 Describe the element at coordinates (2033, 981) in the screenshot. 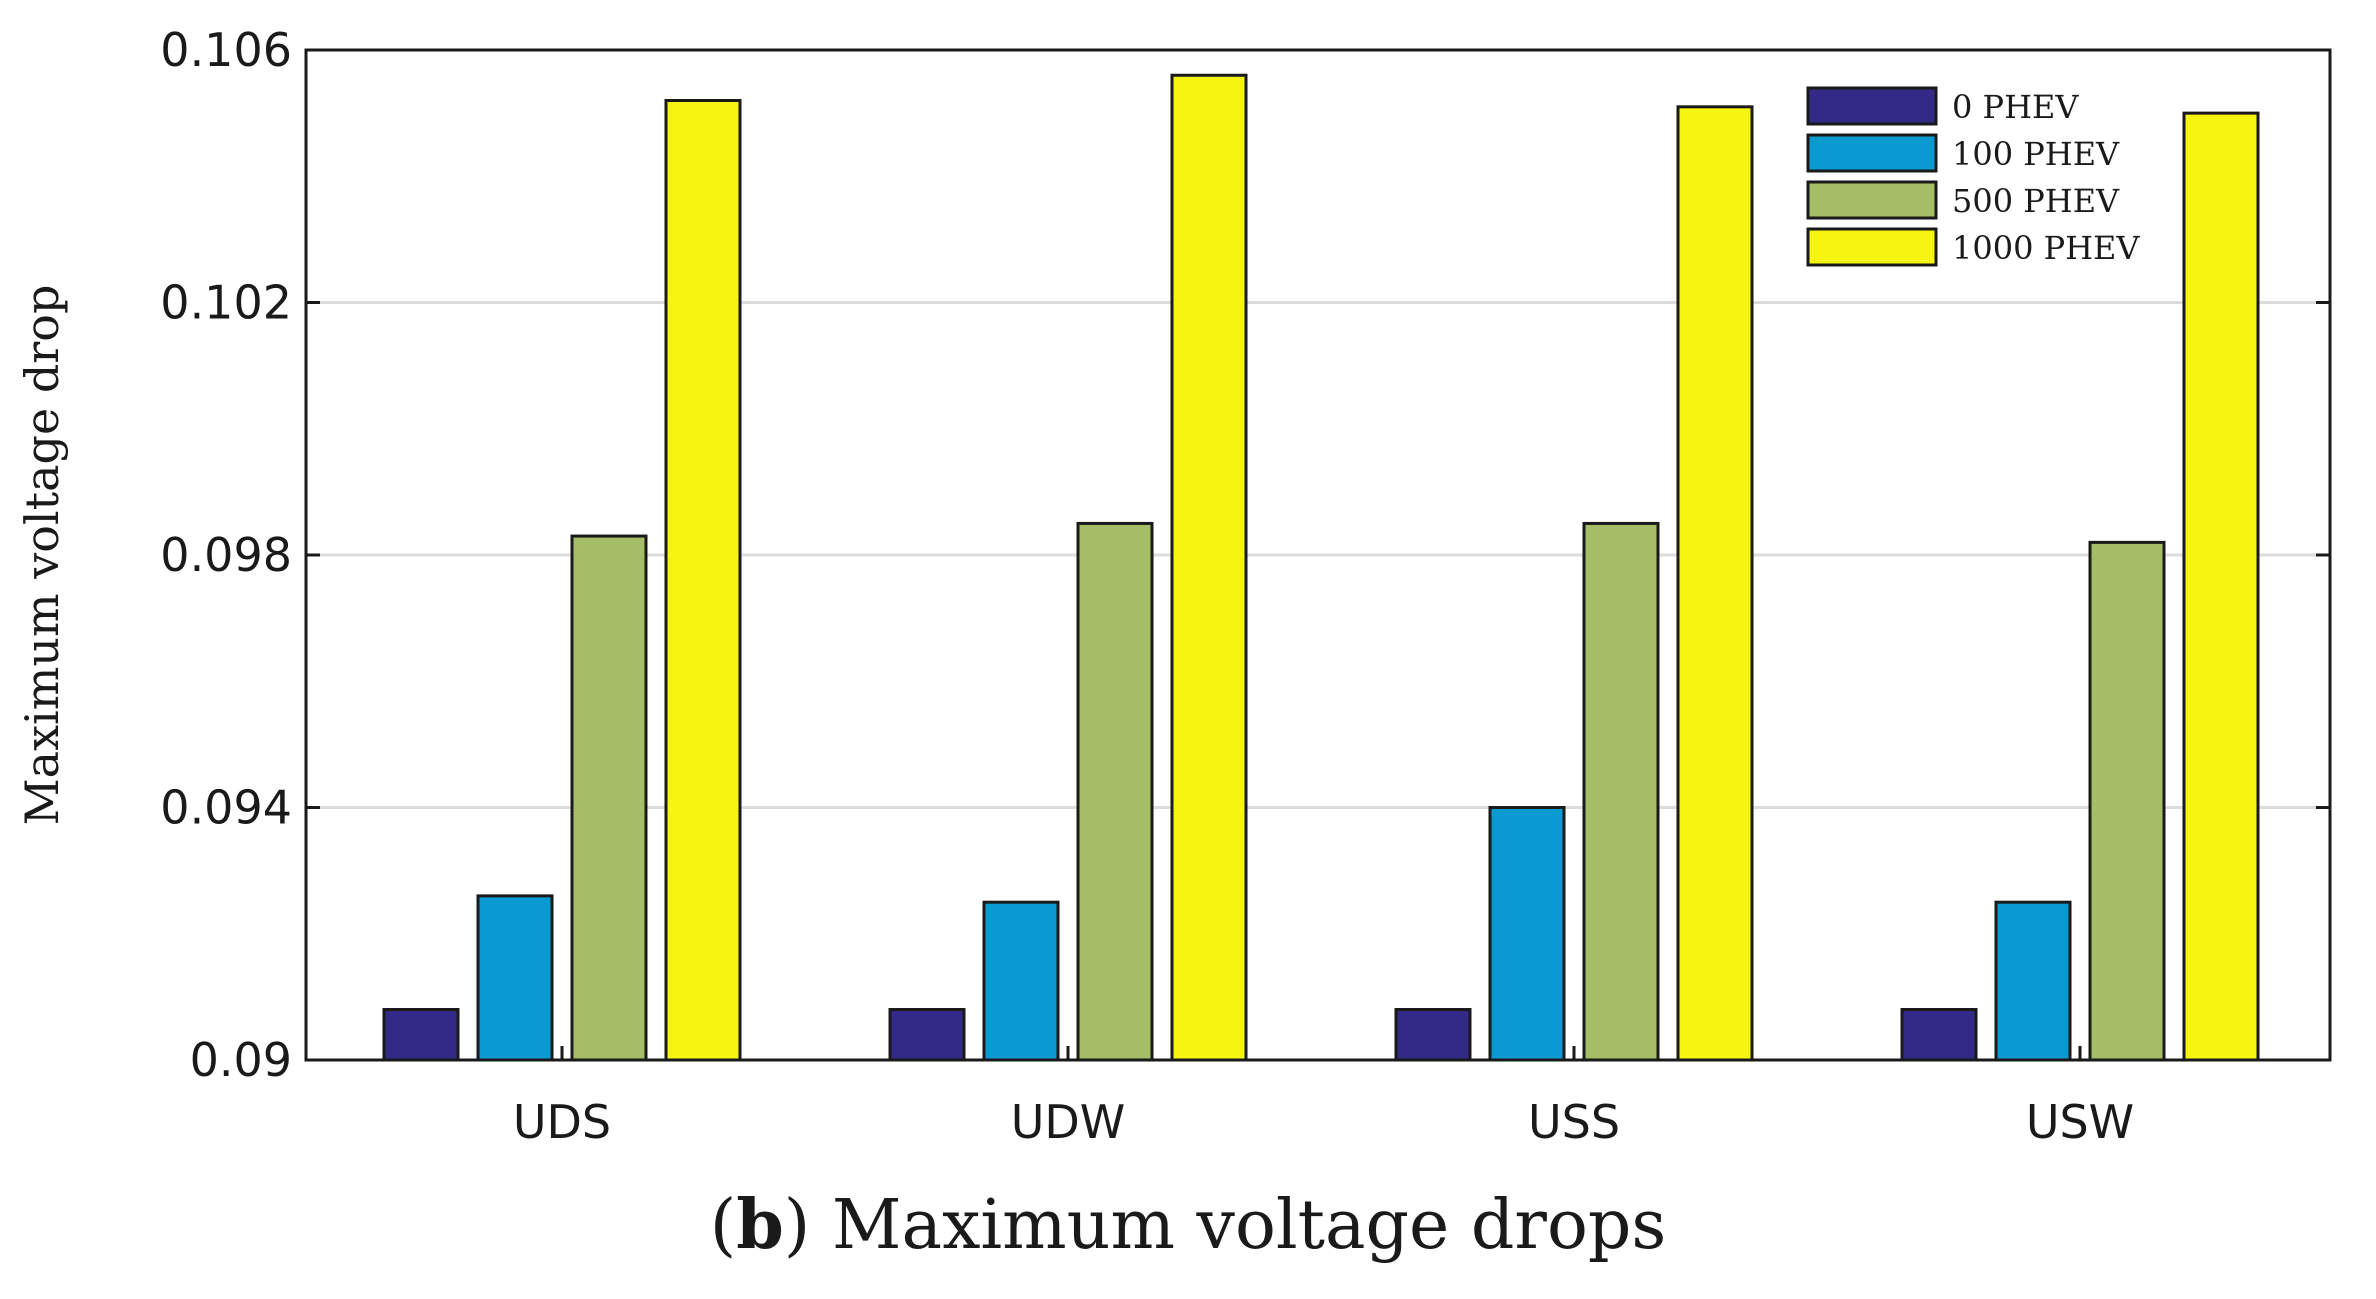

I see `bar-100-phev-usw` at that location.